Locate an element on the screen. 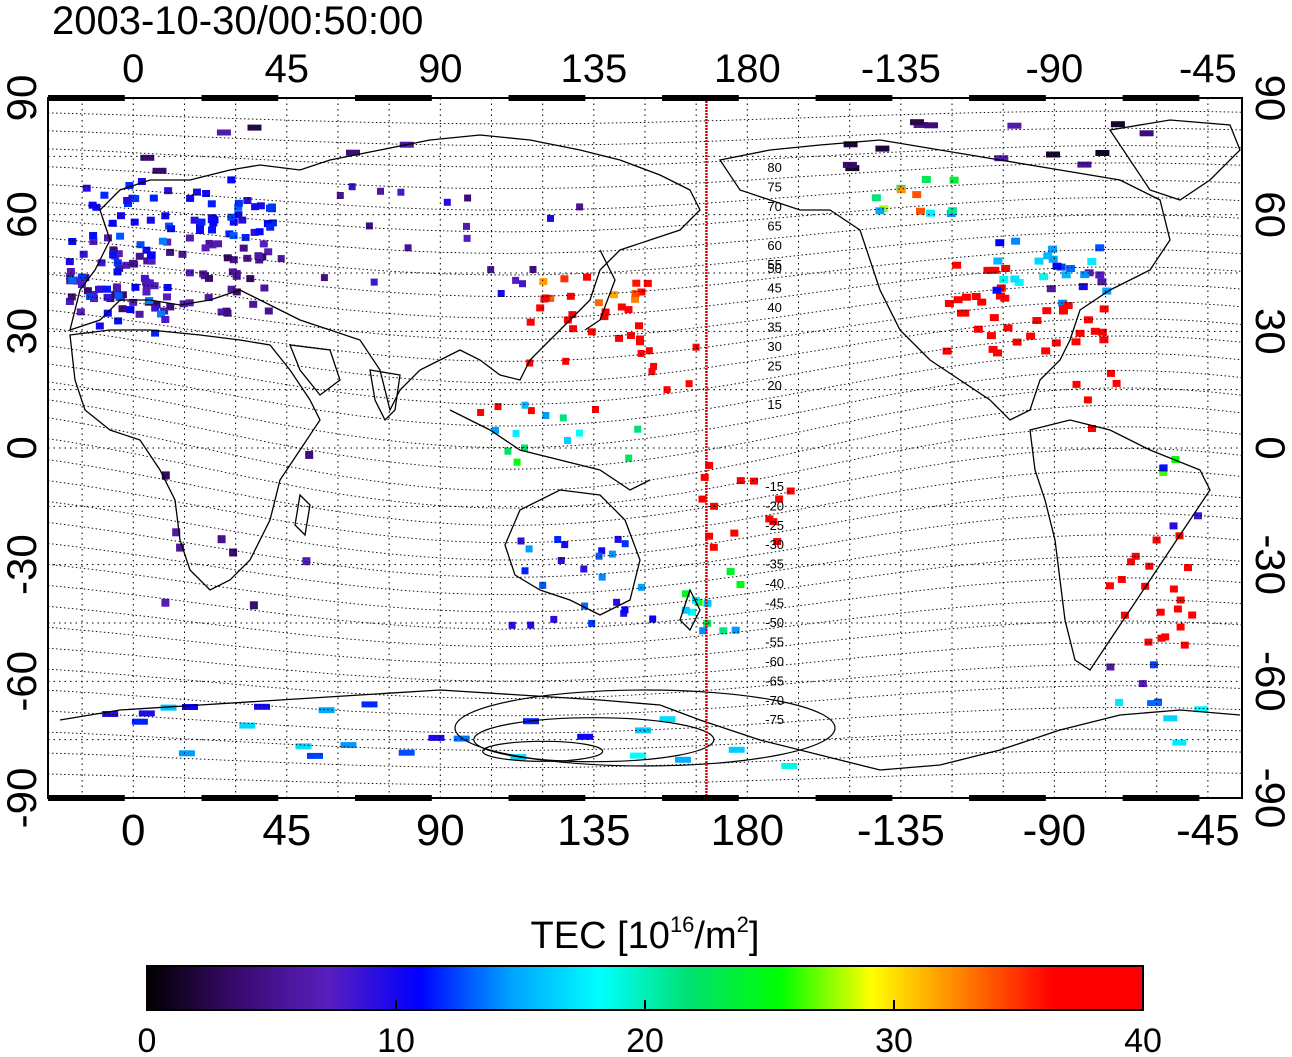 The width and height of the screenshot is (1292, 1057). lon-tick-top: -135 is located at coordinates (901, 69).